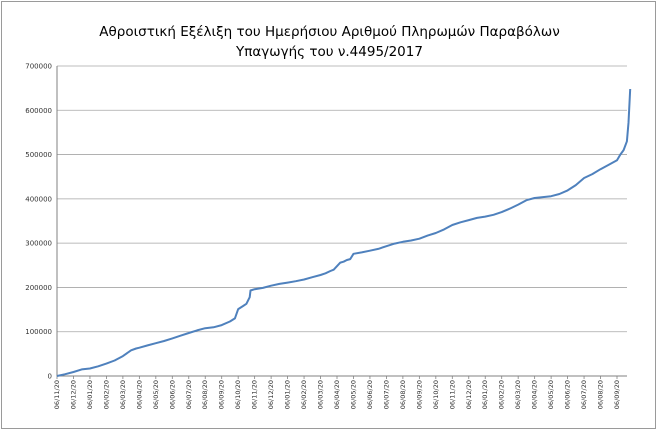  What do you see at coordinates (38, 199) in the screenshot?
I see `y-tick-label: 400000` at bounding box center [38, 199].